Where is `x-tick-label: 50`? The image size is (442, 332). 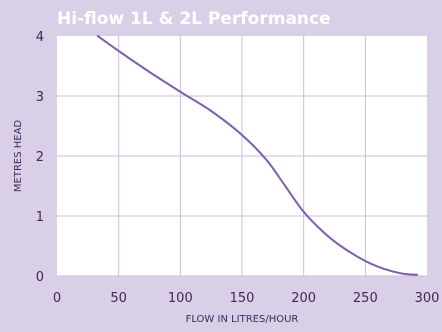
x-tick-label: 50 is located at coordinates (118, 298).